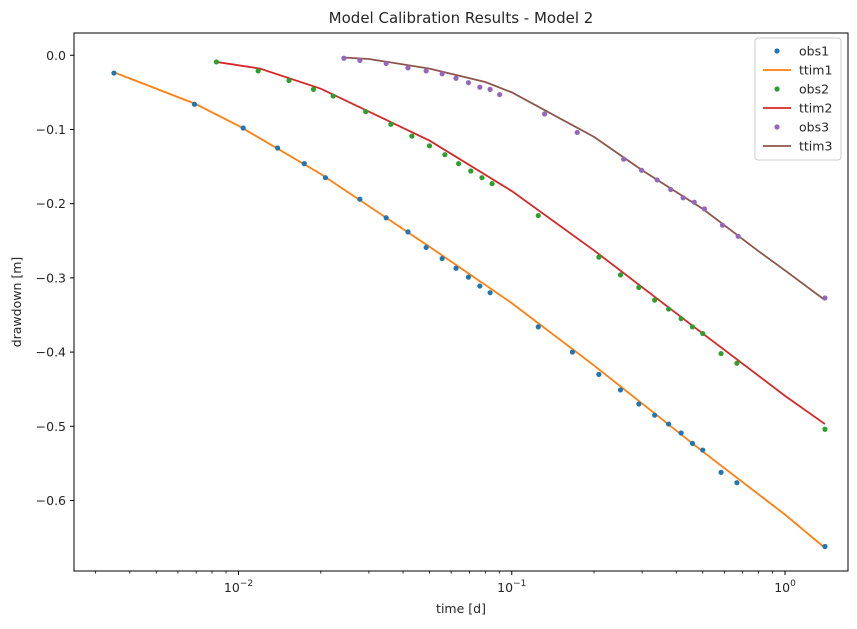 The height and width of the screenshot is (629, 857). What do you see at coordinates (815, 70) in the screenshot?
I see `legend-label-ttim1: ttim1` at bounding box center [815, 70].